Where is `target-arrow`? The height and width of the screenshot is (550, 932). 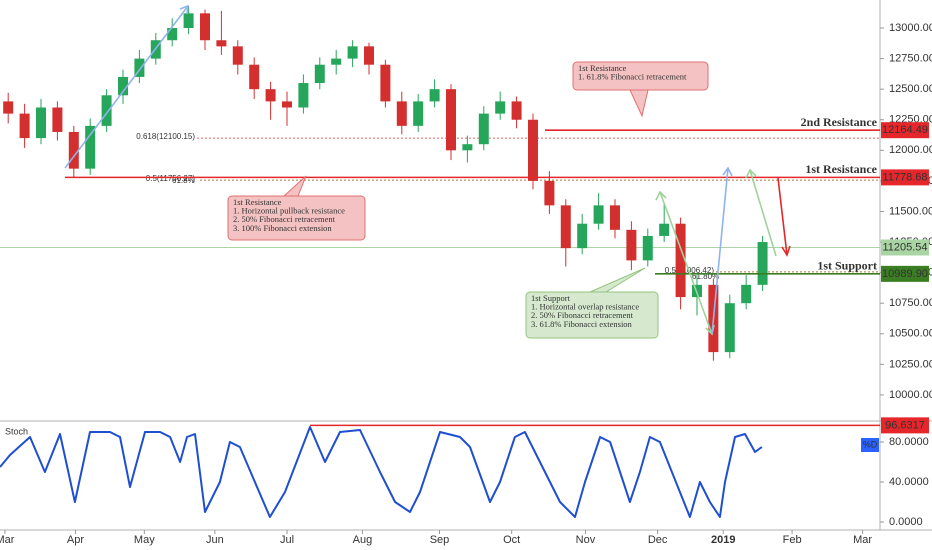 target-arrow is located at coordinates (782, 216).